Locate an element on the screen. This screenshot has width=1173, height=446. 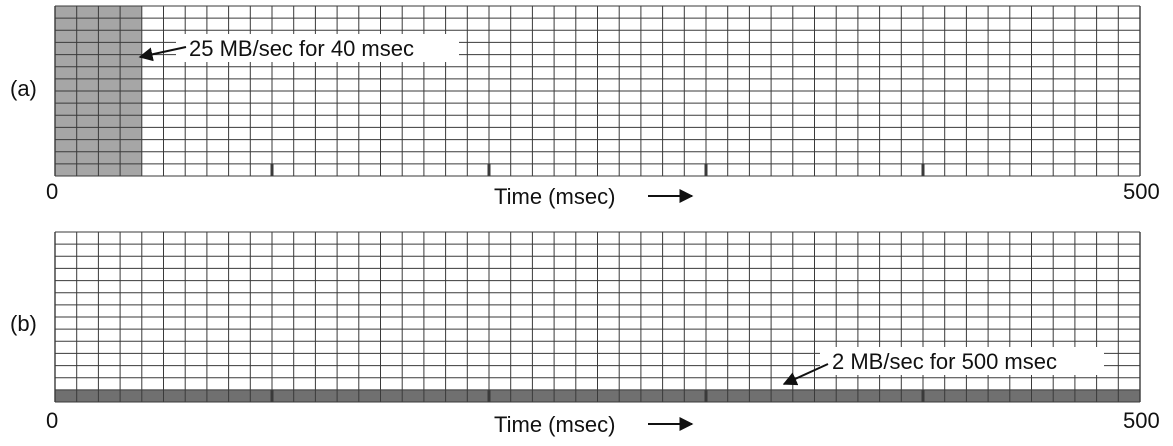
panel-a-annotation-box is located at coordinates (317, 48).